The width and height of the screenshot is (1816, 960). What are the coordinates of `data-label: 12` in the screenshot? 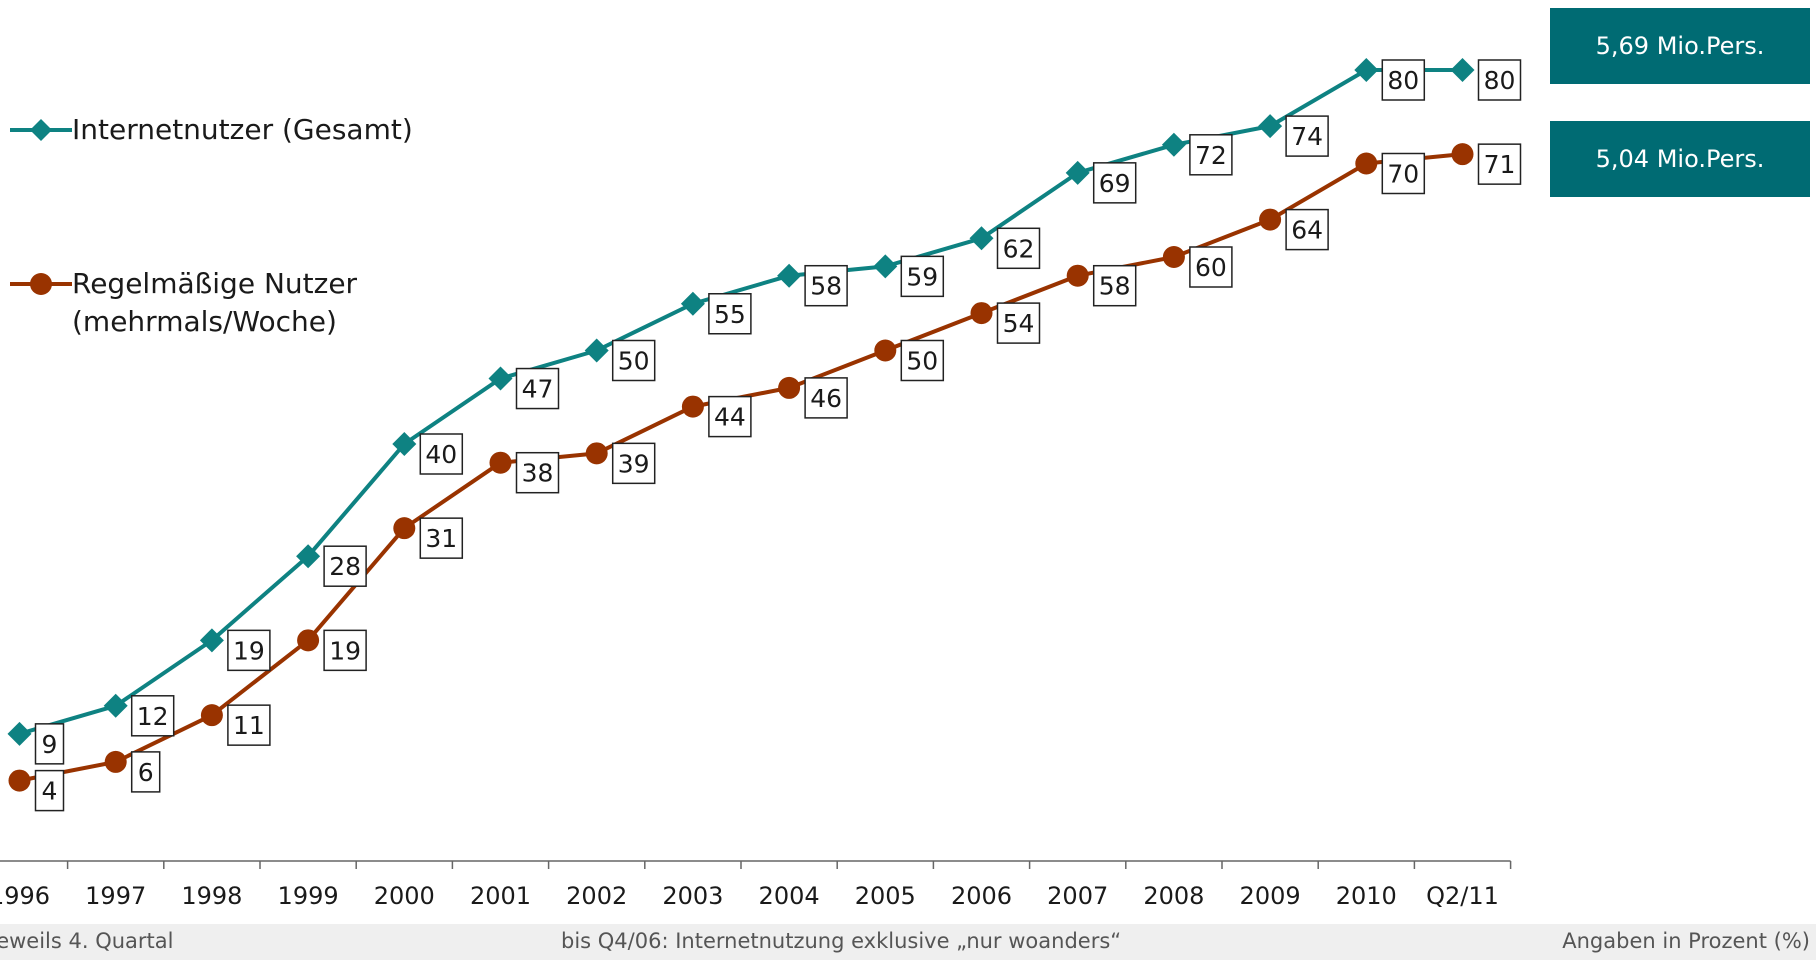 It's located at (153, 716).